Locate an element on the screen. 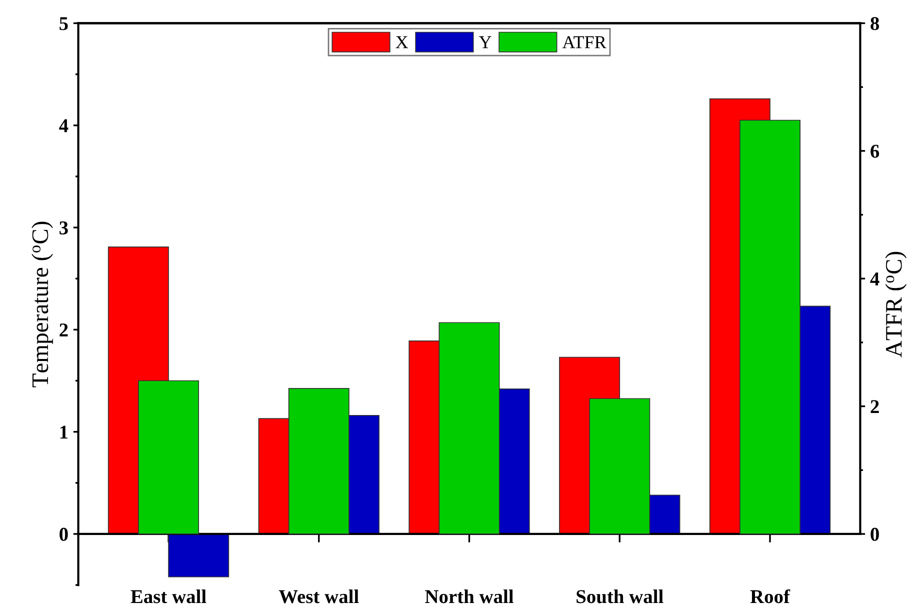 This screenshot has height=611, width=921. x-tick-label: North wall is located at coordinates (469, 597).